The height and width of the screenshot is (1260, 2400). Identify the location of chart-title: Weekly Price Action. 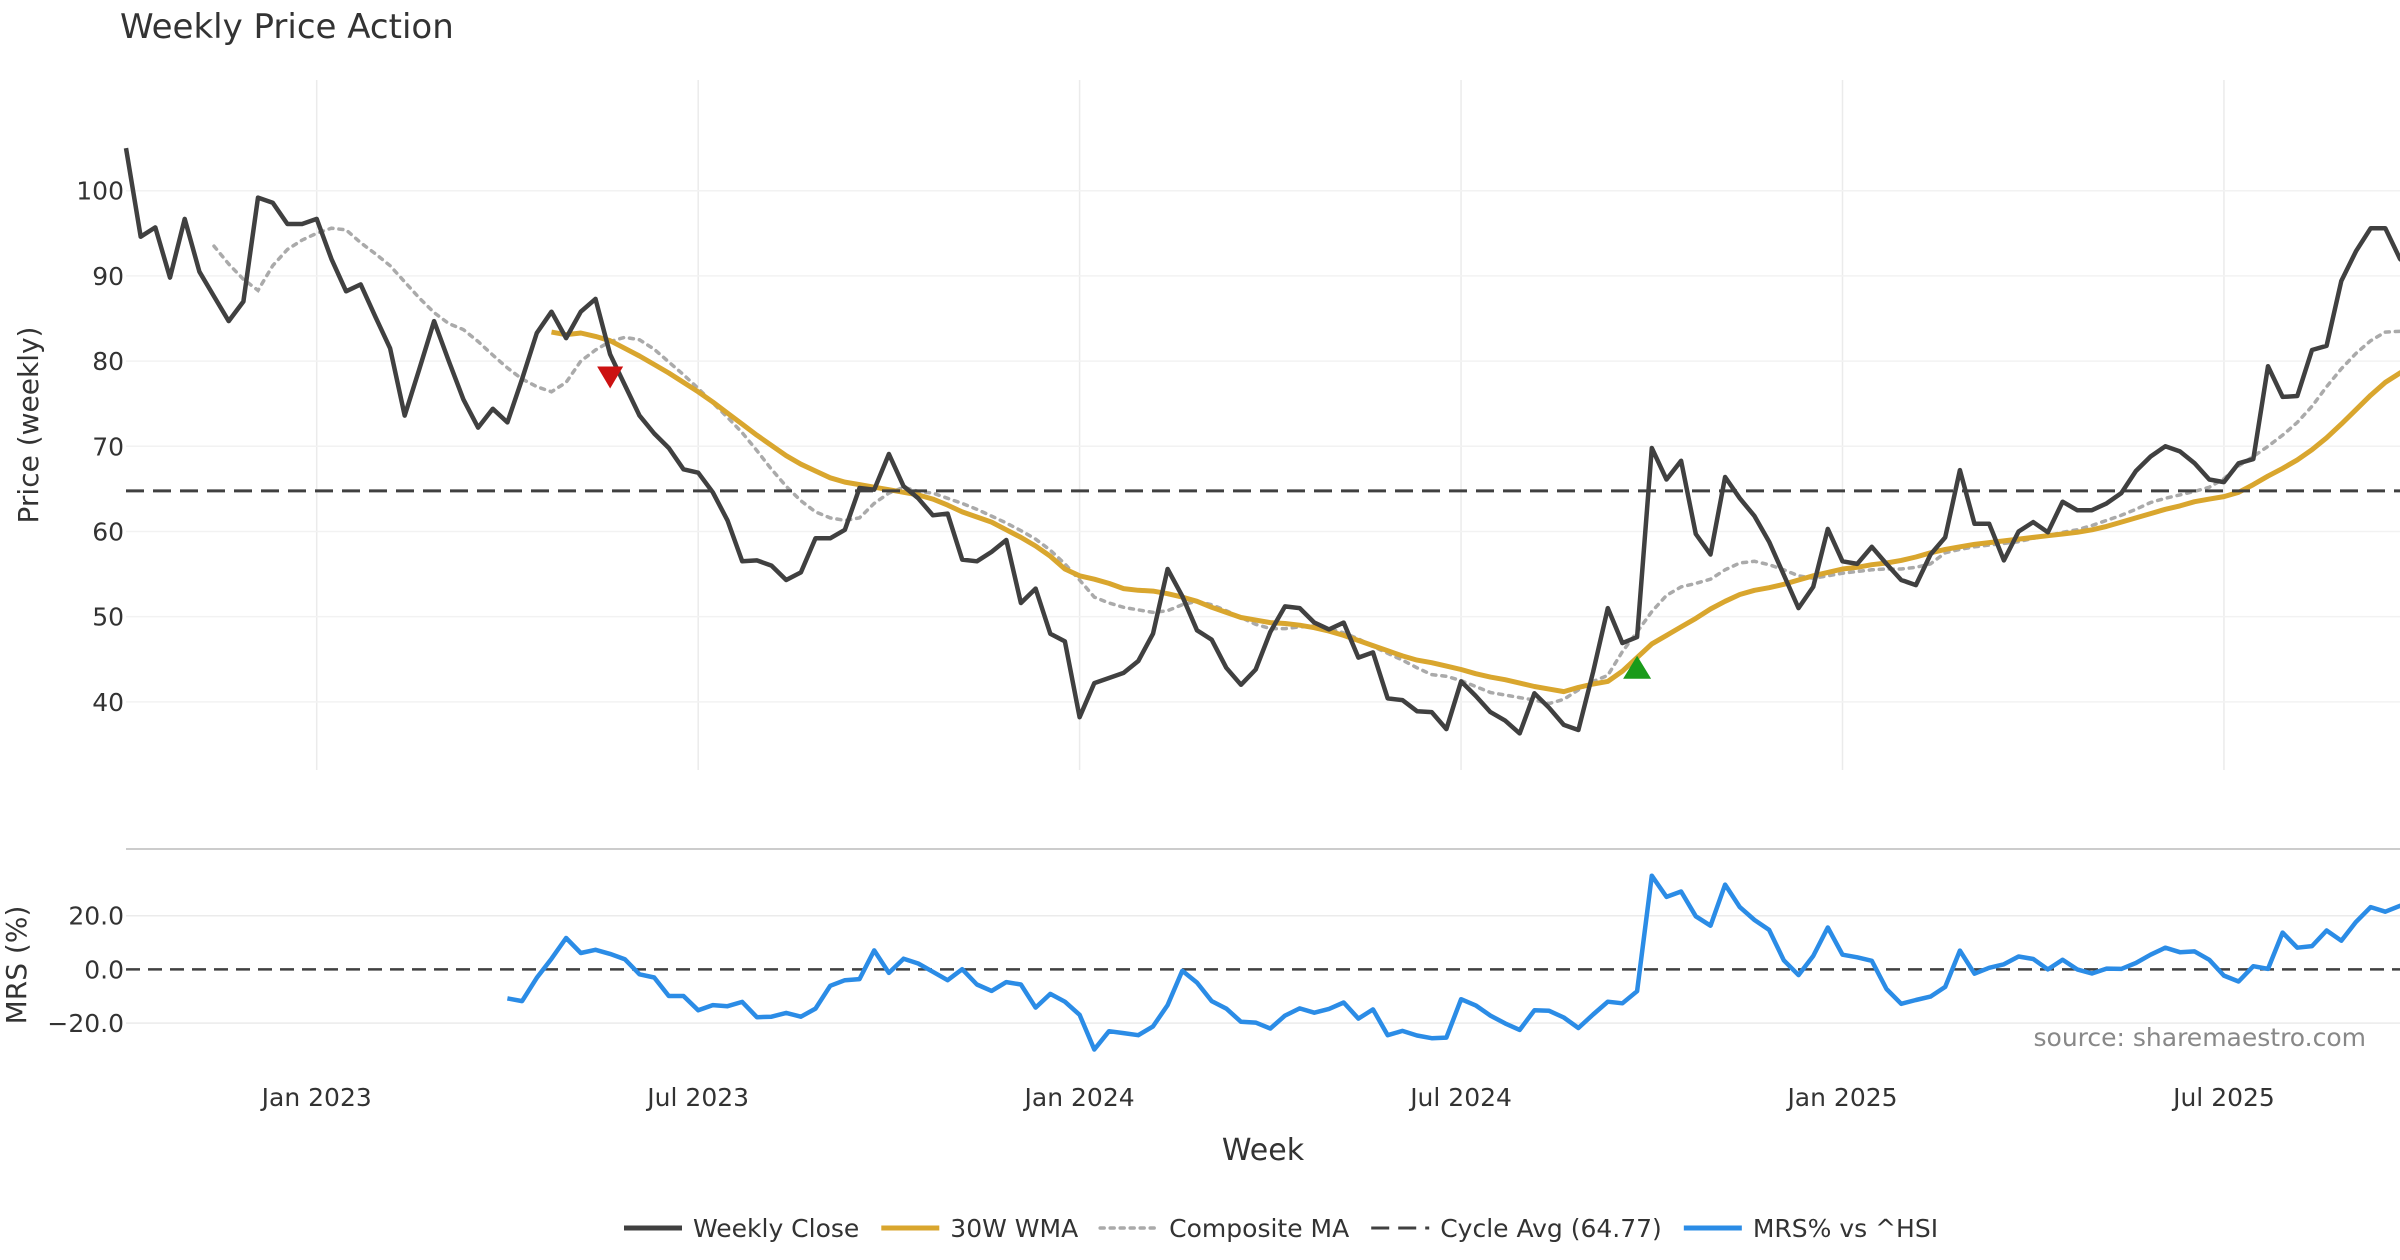
(287, 27).